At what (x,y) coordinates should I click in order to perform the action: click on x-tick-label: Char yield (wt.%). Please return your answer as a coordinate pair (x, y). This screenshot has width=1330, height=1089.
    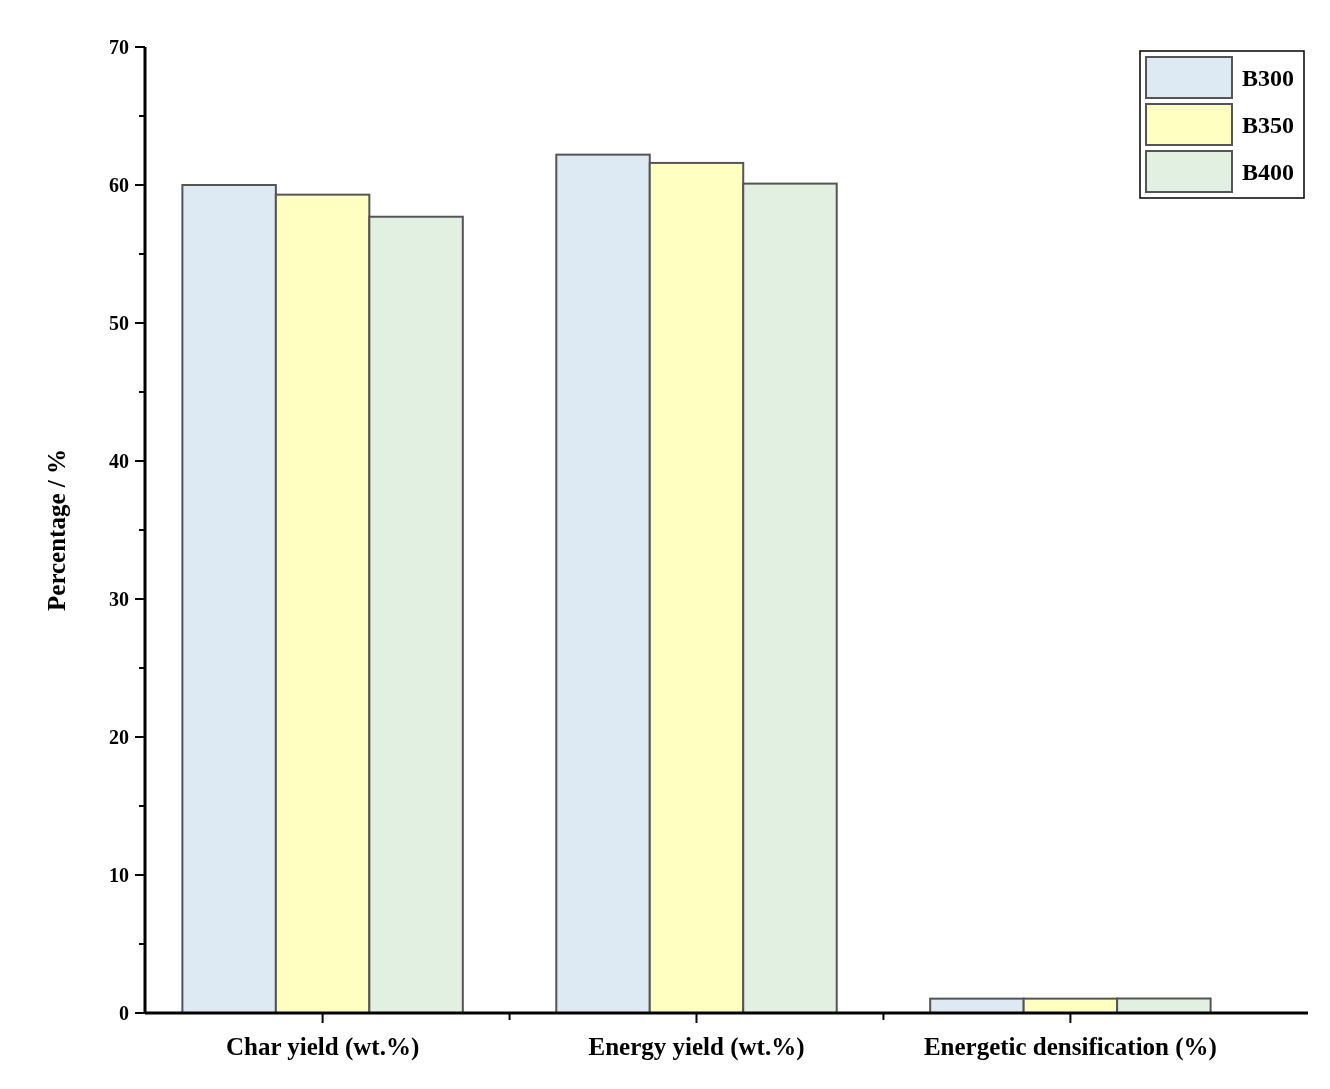
    Looking at the image, I should click on (322, 1047).